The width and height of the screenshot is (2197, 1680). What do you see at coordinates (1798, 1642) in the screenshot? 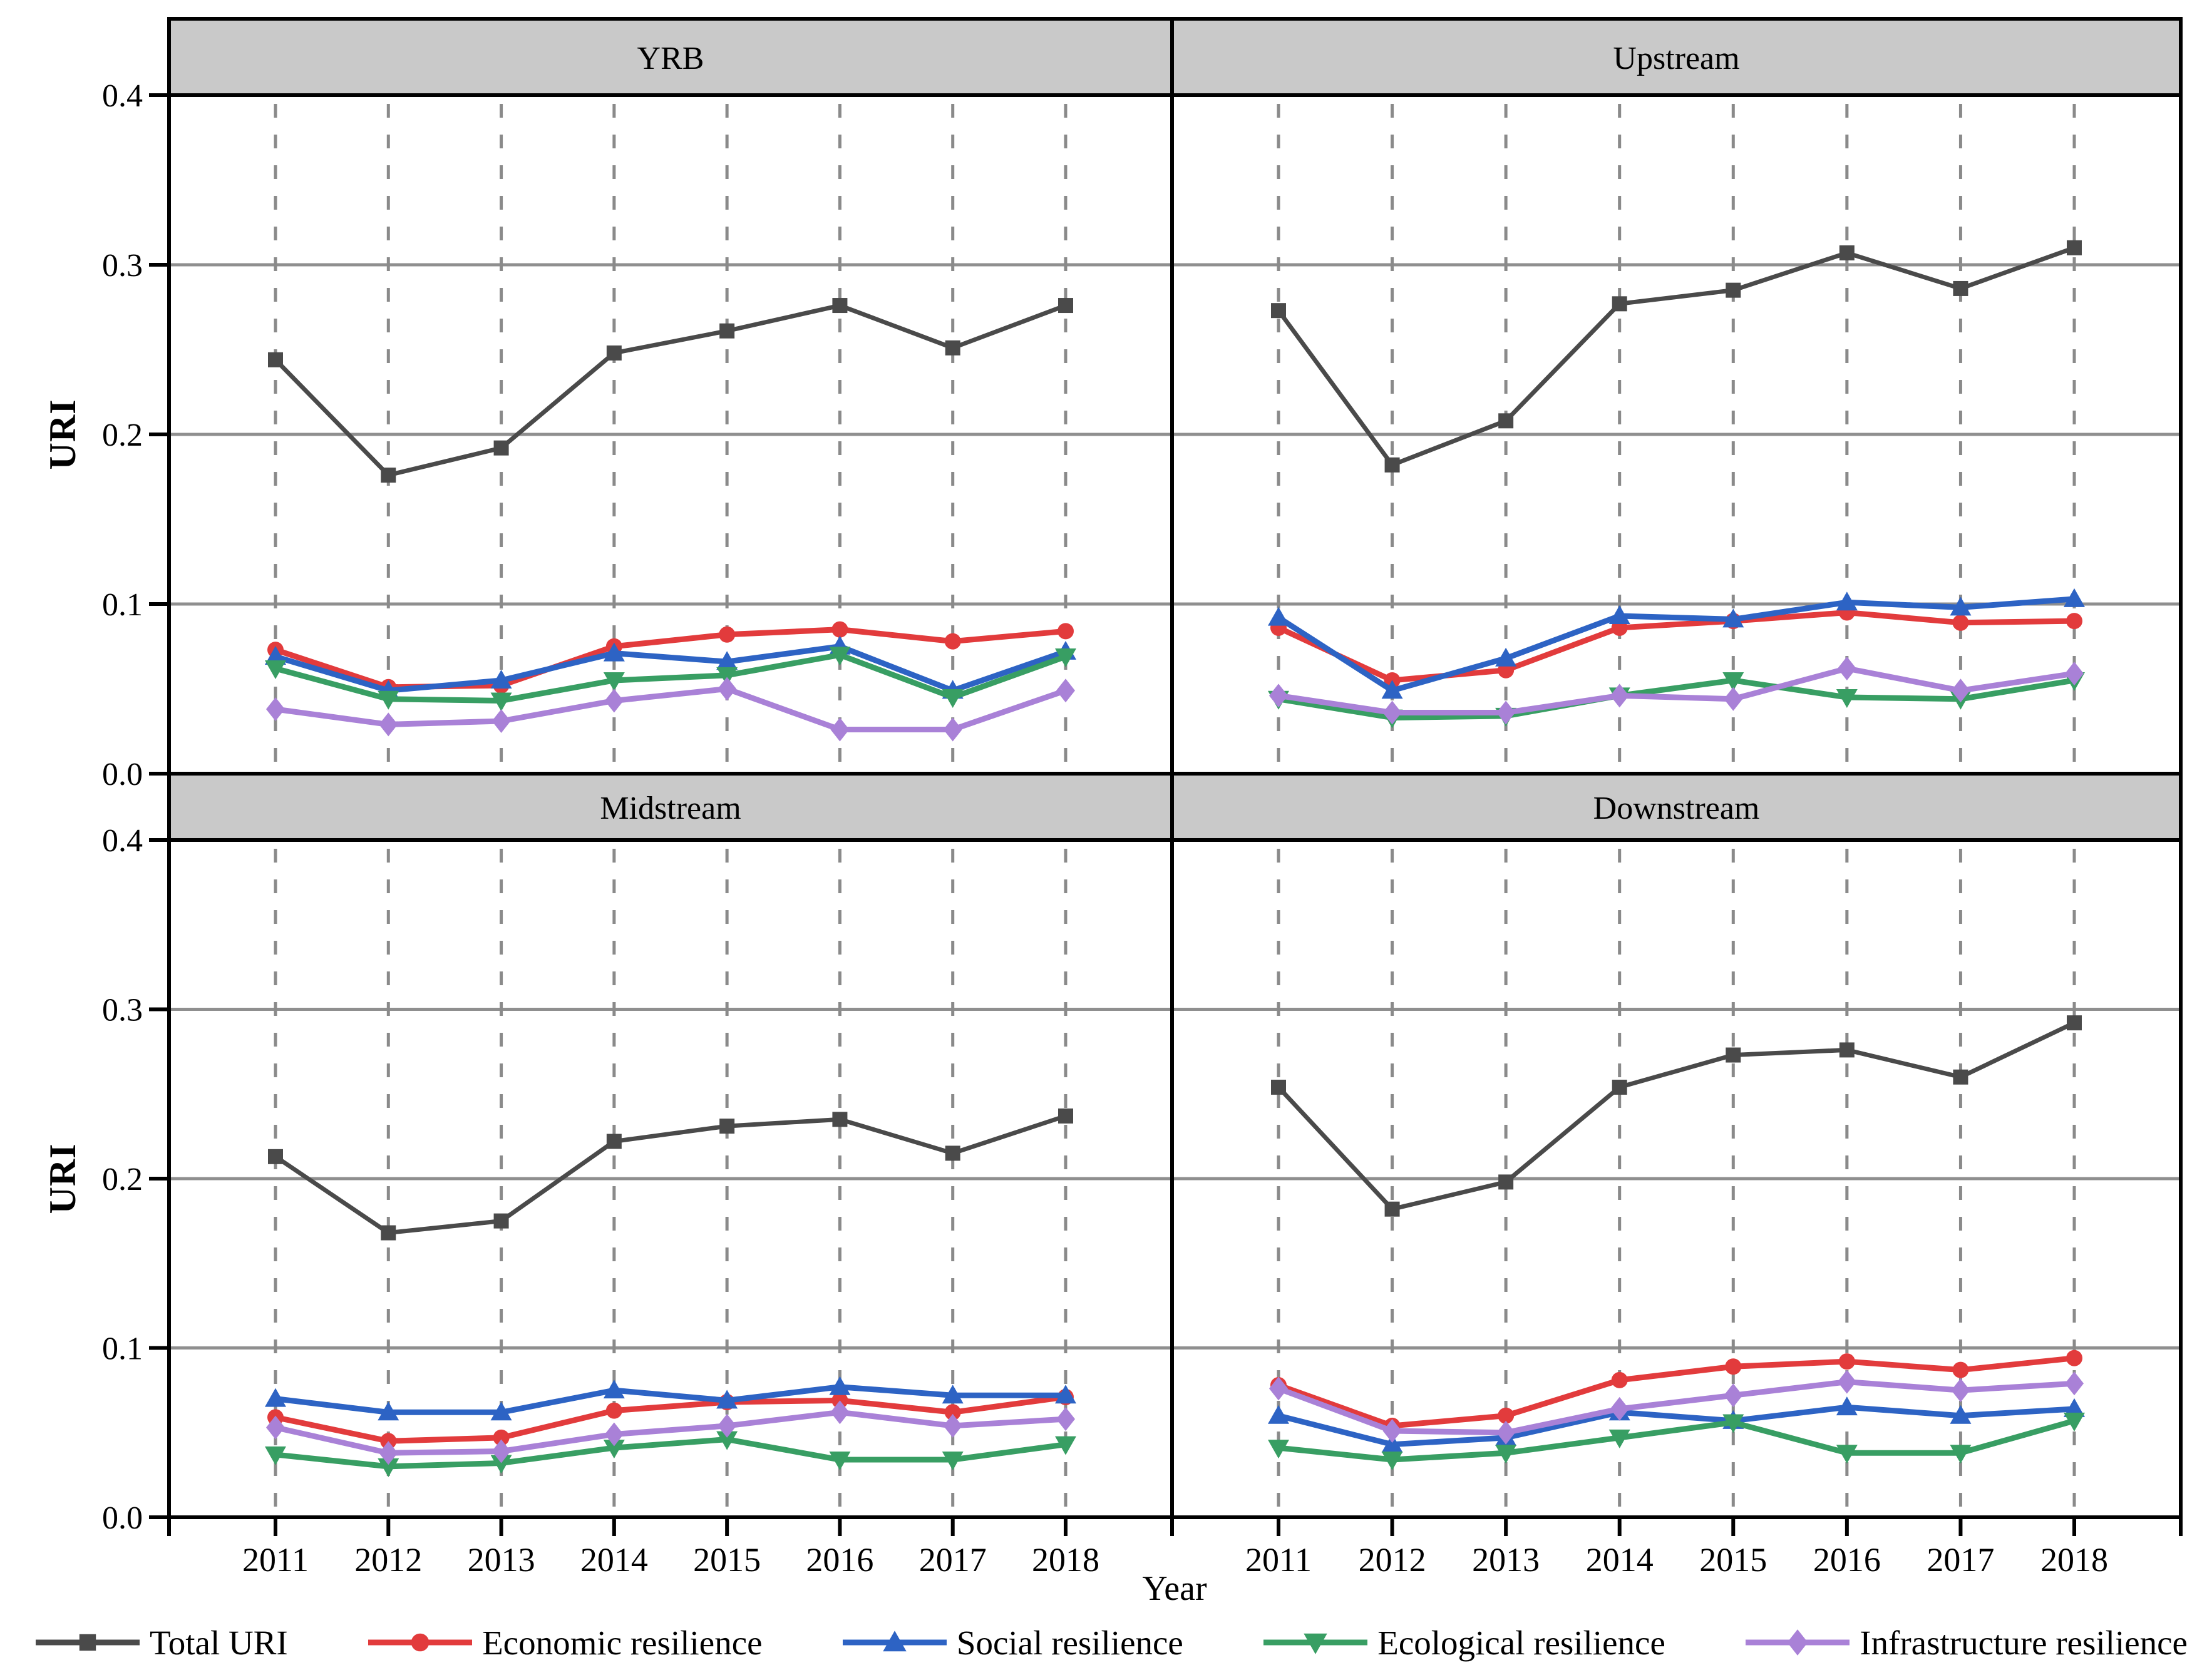
I see `diamond-marker-icon` at bounding box center [1798, 1642].